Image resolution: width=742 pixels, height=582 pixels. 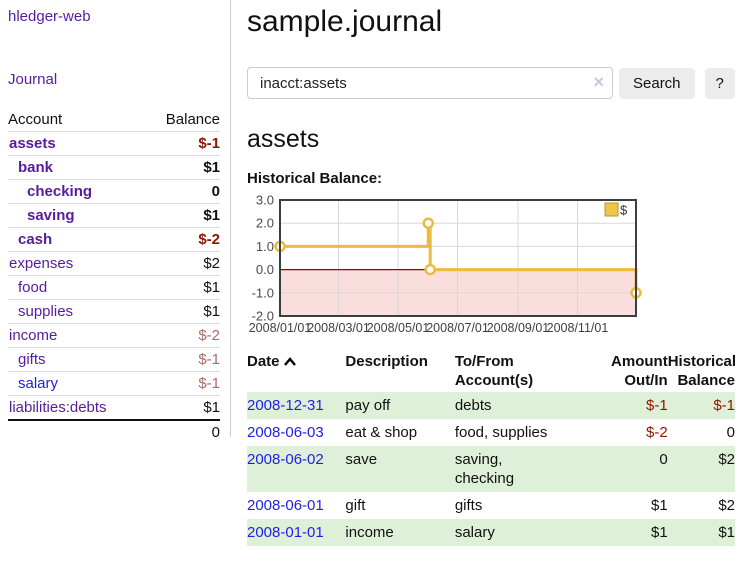 I want to click on account-row: assets $-1, so click(x=114, y=143).